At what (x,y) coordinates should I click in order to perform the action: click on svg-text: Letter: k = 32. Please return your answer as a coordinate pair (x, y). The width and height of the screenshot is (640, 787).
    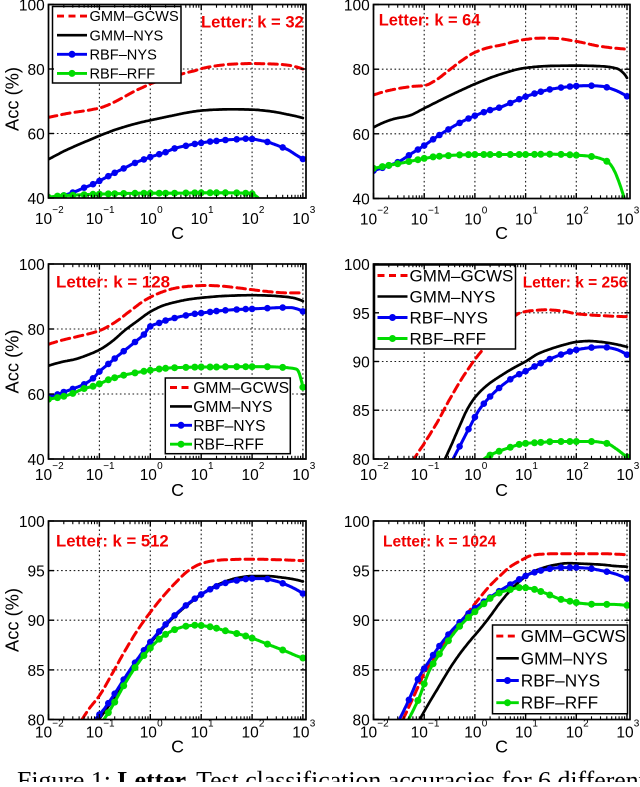
    Looking at the image, I should click on (252, 22).